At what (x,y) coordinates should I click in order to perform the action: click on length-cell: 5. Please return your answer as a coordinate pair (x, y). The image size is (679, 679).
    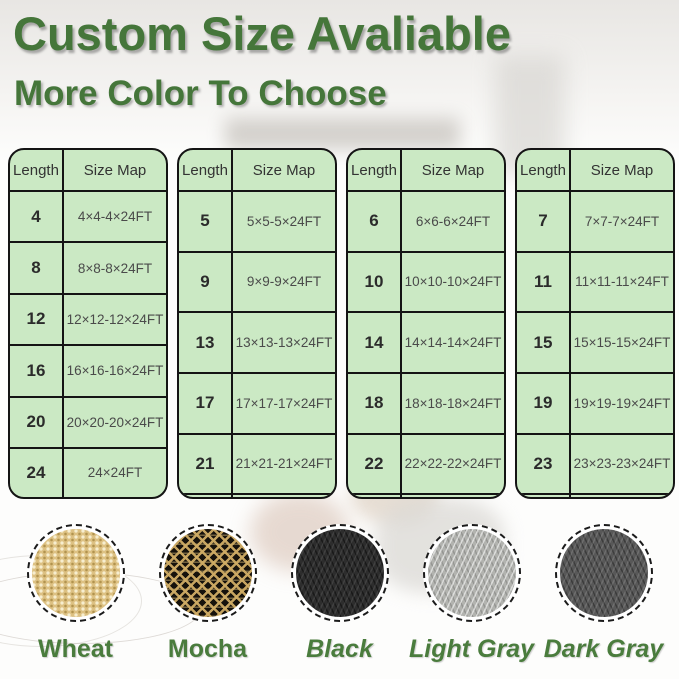
    Looking at the image, I should click on (206, 221).